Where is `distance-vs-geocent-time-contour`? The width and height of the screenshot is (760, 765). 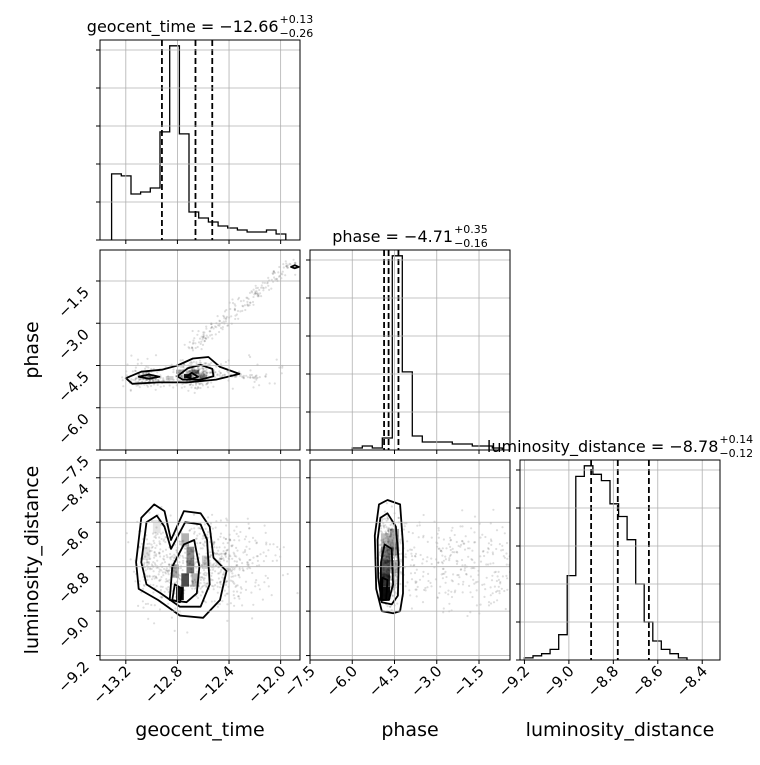
distance-vs-geocent-time-contour is located at coordinates (181, 561).